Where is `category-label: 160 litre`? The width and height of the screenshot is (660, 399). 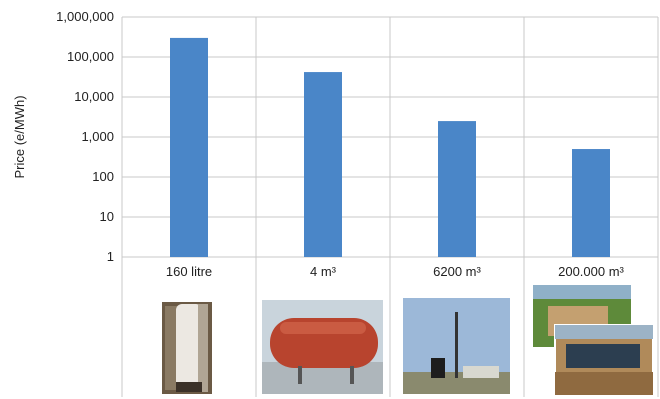 category-label: 160 litre is located at coordinates (189, 271).